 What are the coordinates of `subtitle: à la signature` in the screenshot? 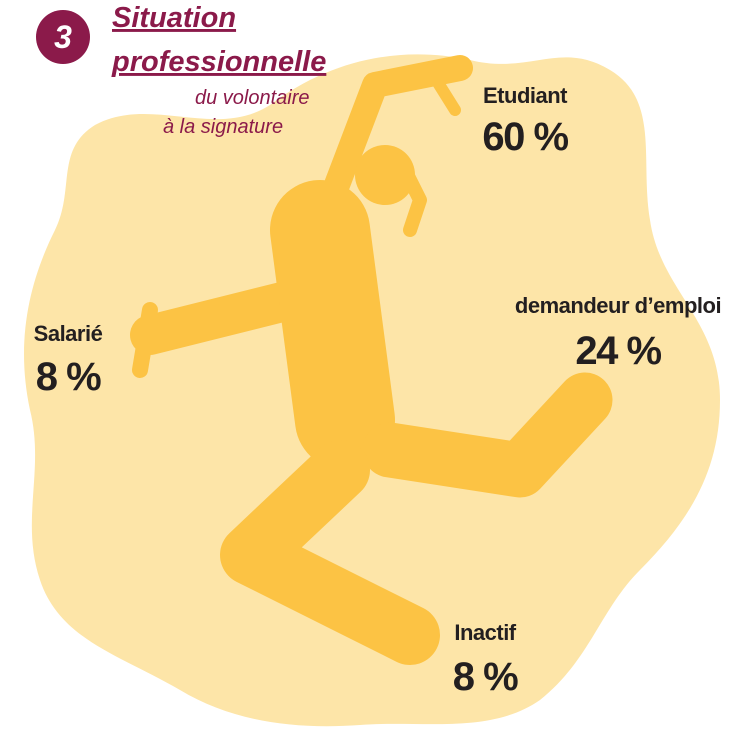 It's located at (223, 127).